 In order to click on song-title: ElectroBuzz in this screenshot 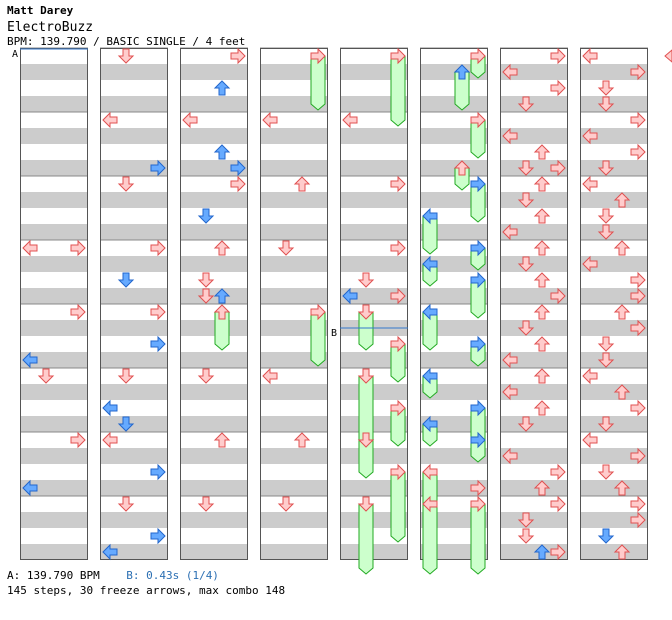, I will do `click(50, 27)`.